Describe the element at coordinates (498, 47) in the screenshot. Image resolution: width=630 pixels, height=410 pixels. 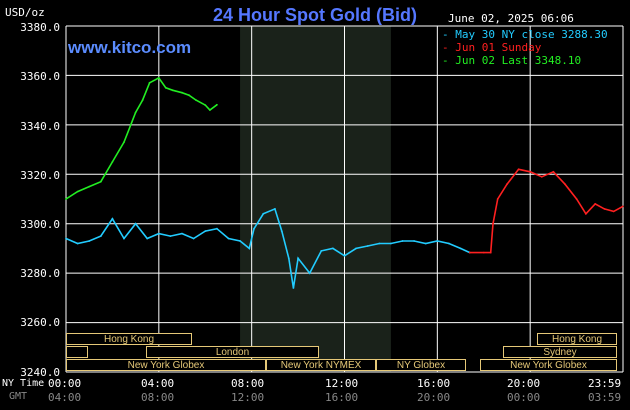
I see `legend-label: Jun 01 Sunday` at that location.